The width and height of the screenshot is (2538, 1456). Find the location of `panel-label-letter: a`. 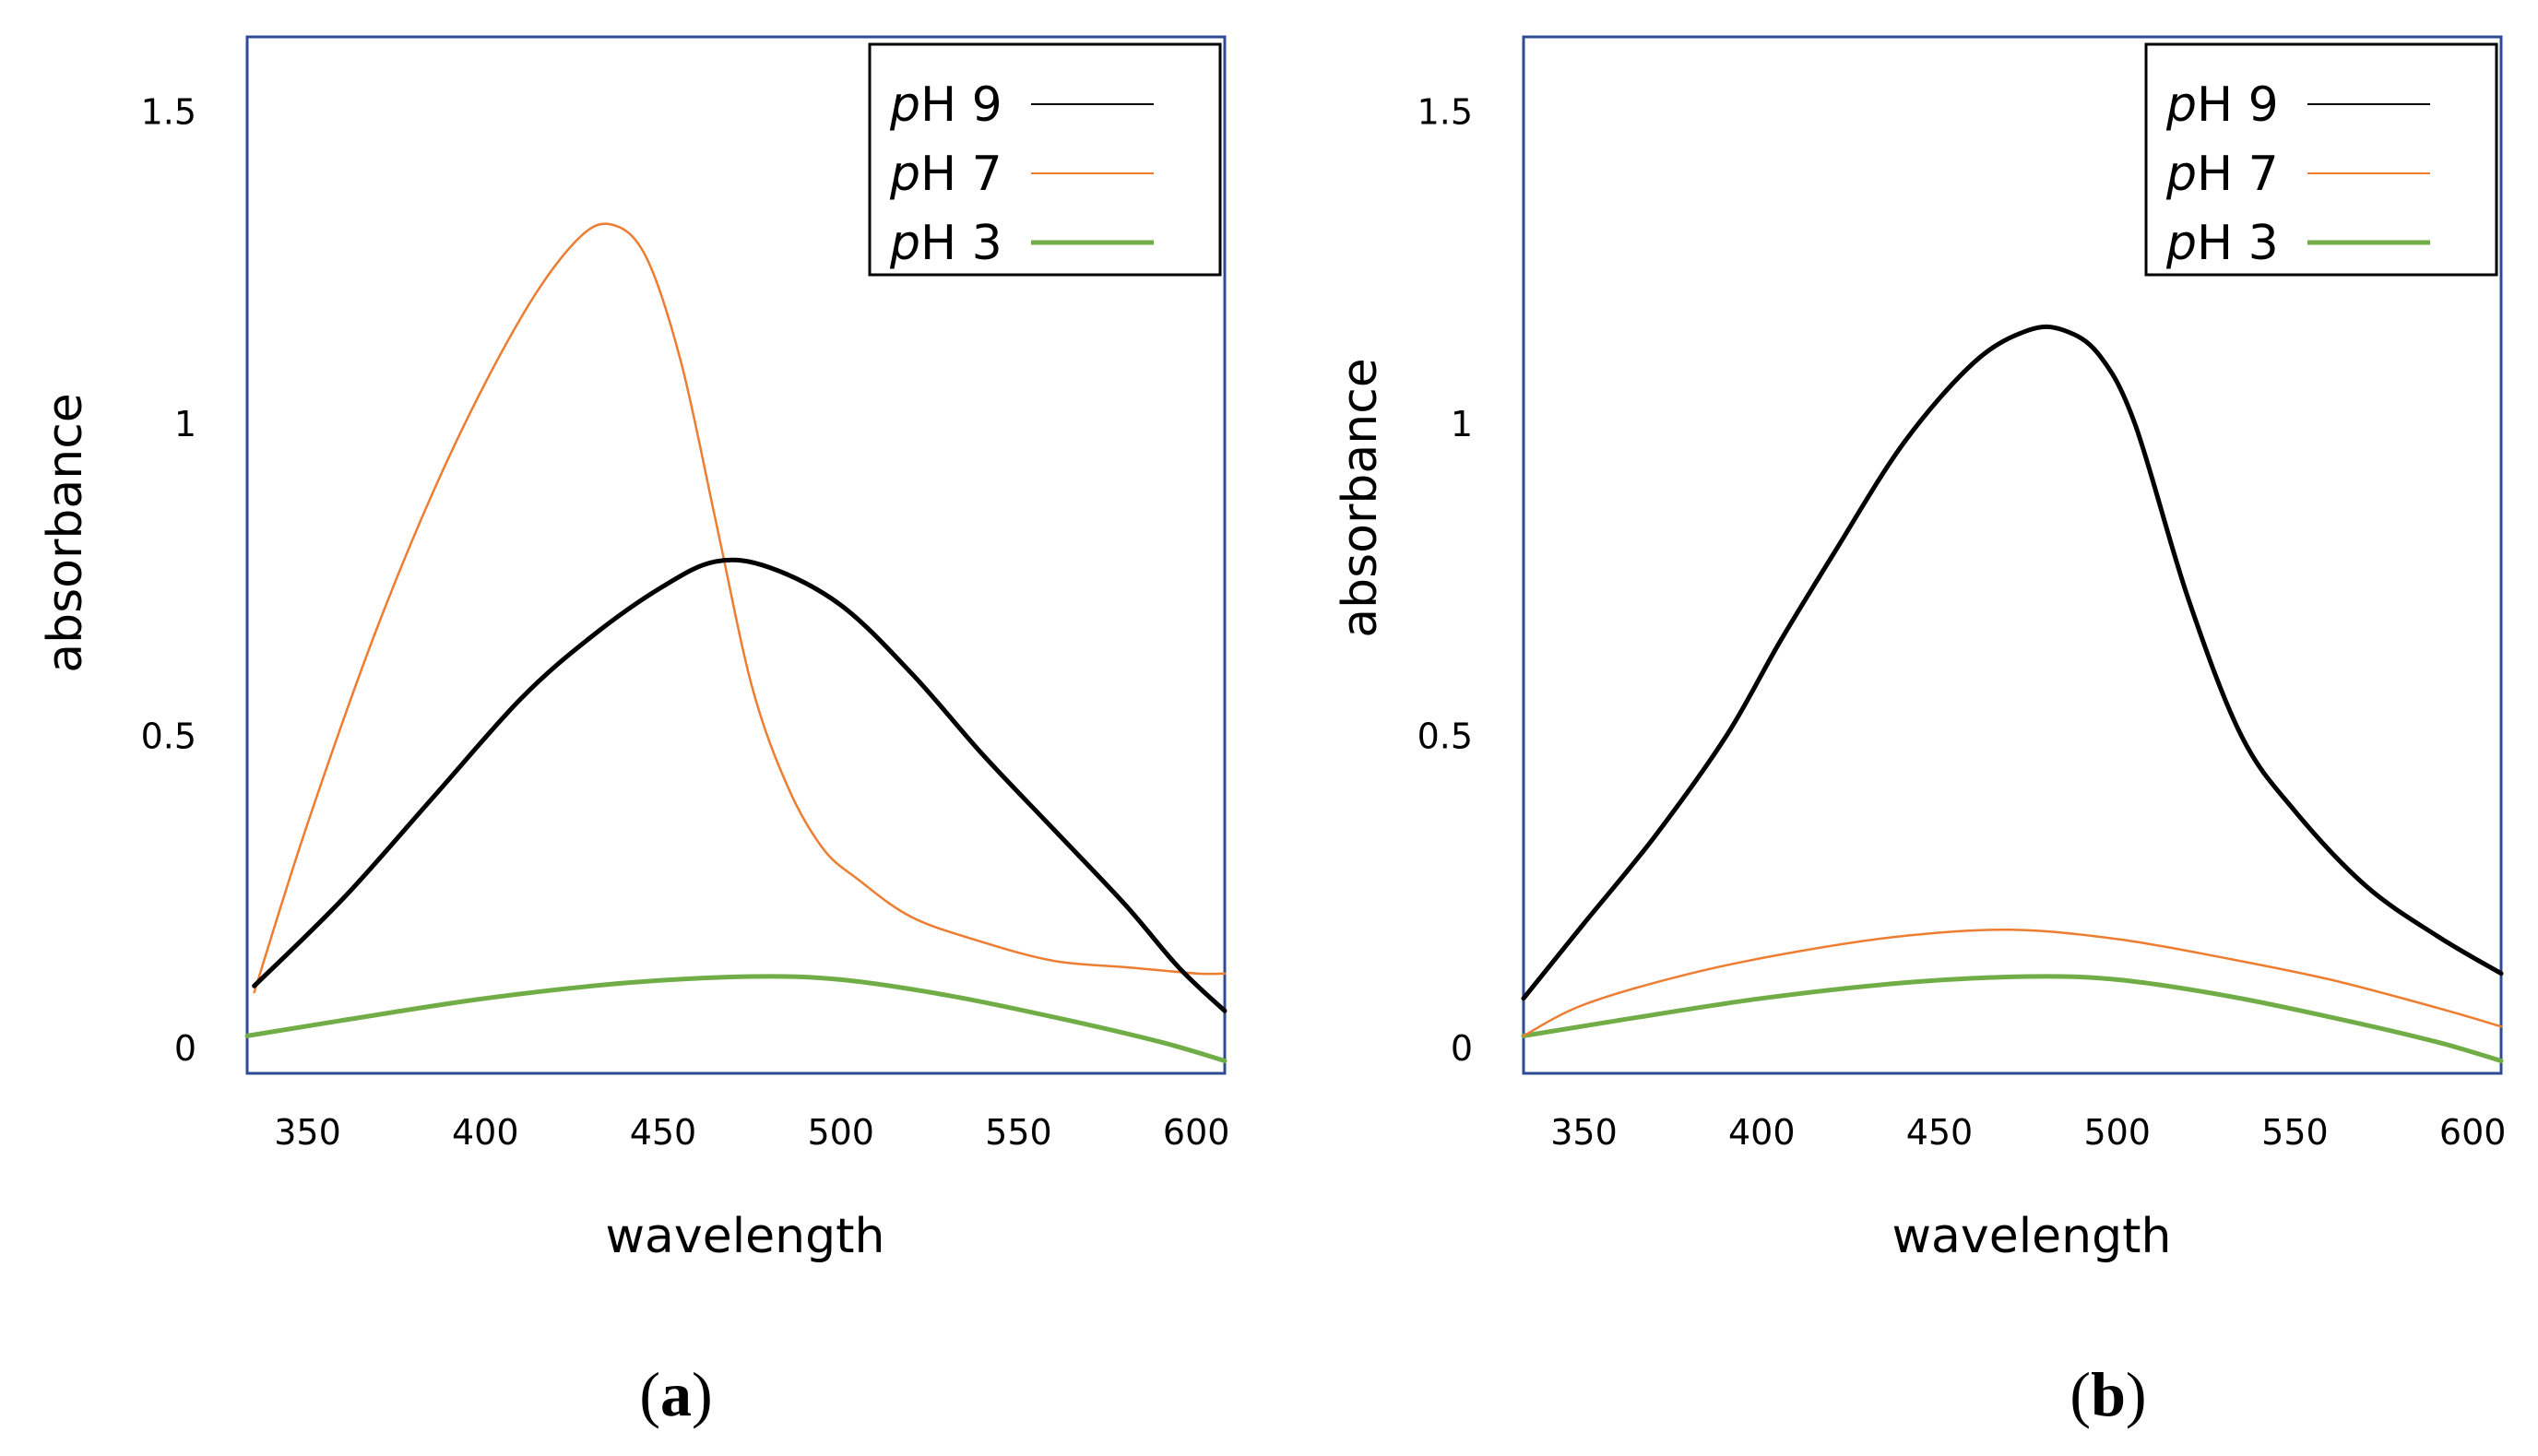

panel-label-letter: a is located at coordinates (676, 1394).